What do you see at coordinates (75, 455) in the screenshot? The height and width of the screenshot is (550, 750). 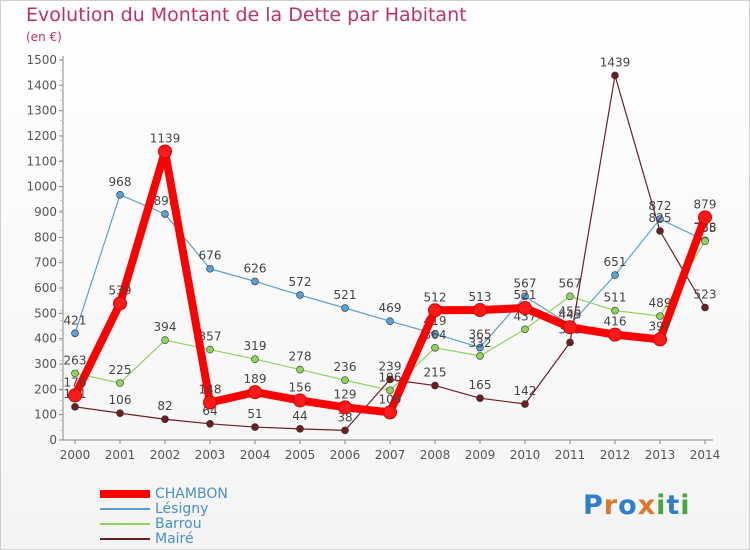 I see `x-tick-label: 2000` at bounding box center [75, 455].